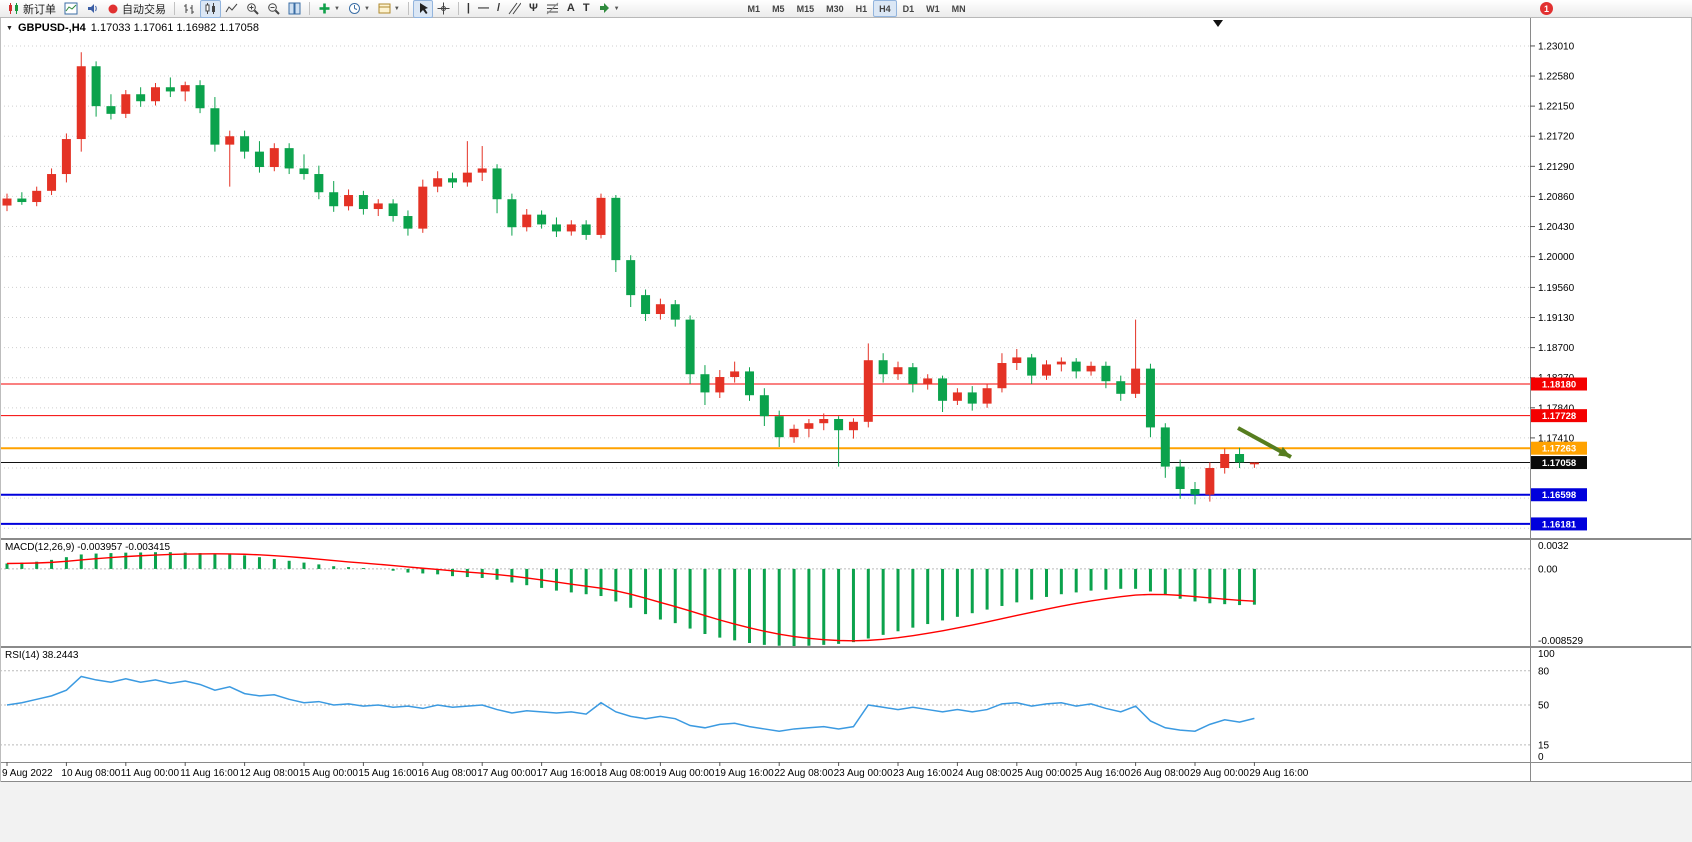 The image size is (1692, 842). I want to click on line-chart-icon, so click(231, 8).